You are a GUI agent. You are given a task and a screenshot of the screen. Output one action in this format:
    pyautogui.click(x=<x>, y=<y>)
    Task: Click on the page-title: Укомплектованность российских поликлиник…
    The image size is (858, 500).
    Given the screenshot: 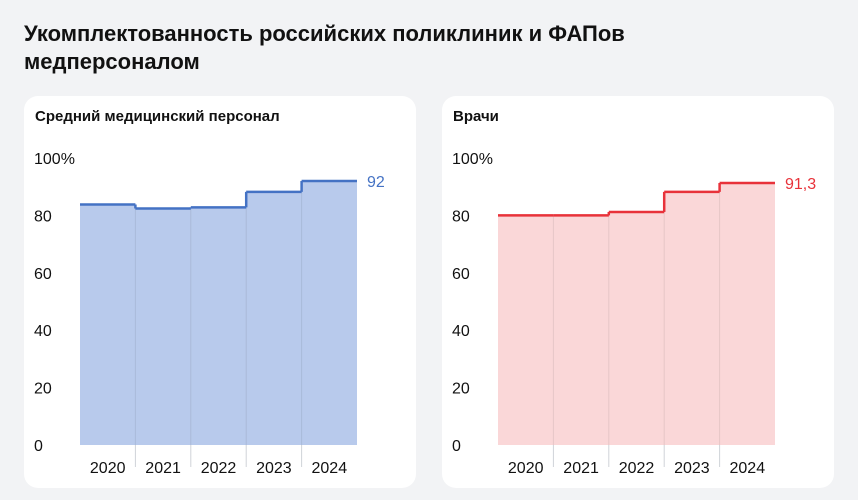 What is the action you would take?
    pyautogui.click(x=324, y=47)
    